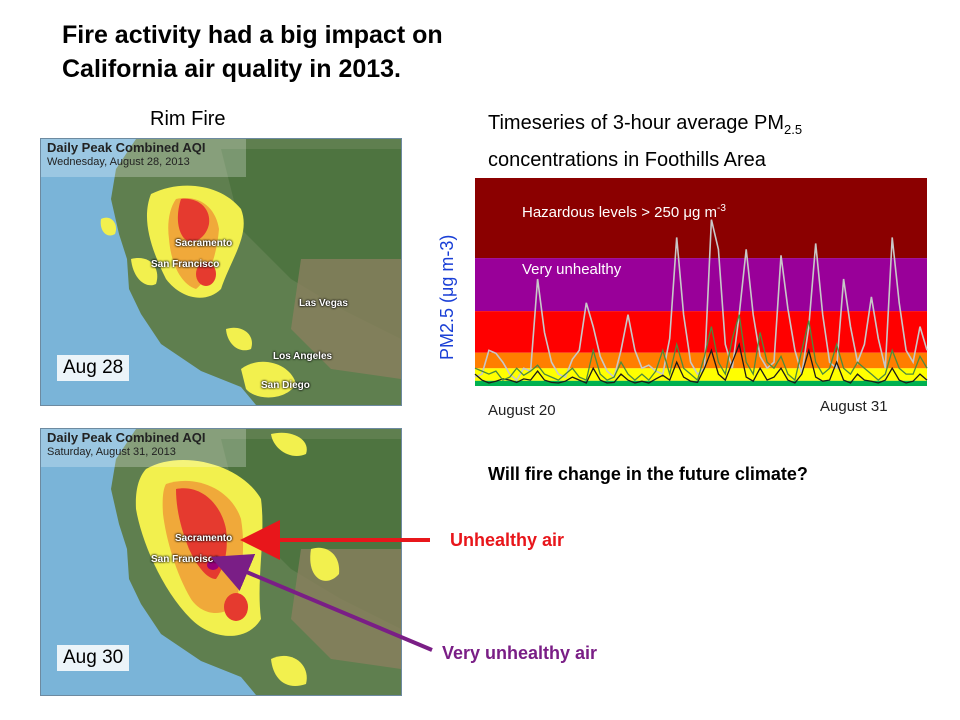  I want to click on slide-title-line1: Fire activity had a big impact on, so click(252, 35).